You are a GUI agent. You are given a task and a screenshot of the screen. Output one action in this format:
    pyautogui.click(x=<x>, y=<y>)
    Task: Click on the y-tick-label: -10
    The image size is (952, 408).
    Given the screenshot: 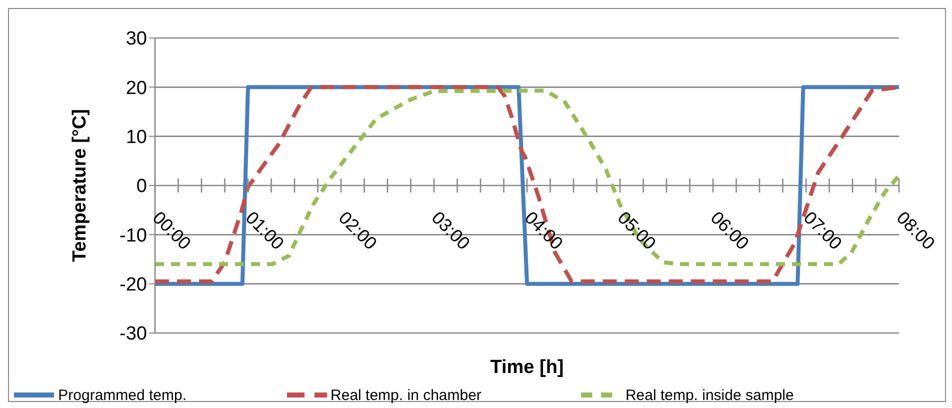 What is the action you would take?
    pyautogui.click(x=133, y=235)
    